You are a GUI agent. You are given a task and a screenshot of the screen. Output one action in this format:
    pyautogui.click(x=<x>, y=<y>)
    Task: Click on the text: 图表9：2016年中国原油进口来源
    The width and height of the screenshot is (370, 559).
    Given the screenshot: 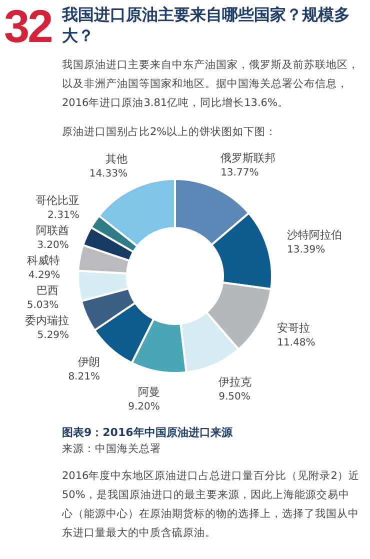 What is the action you would take?
    pyautogui.click(x=148, y=433)
    